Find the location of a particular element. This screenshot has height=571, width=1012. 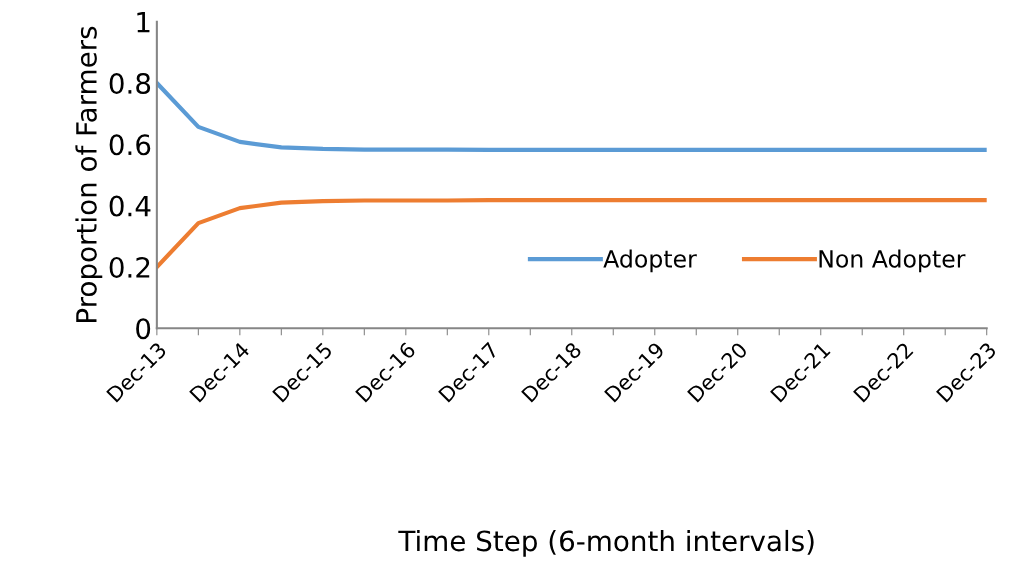

line-series is located at coordinates (571, 116).